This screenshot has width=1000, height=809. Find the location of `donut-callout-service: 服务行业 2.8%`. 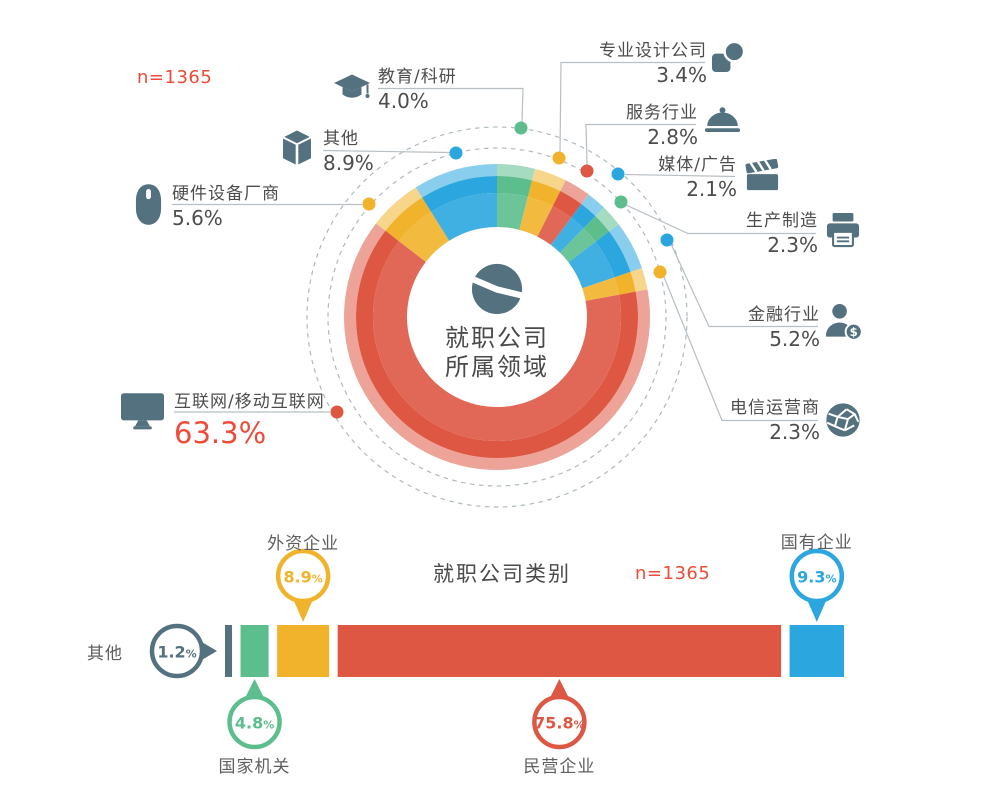

donut-callout-service: 服务行业 2.8% is located at coordinates (662, 125).